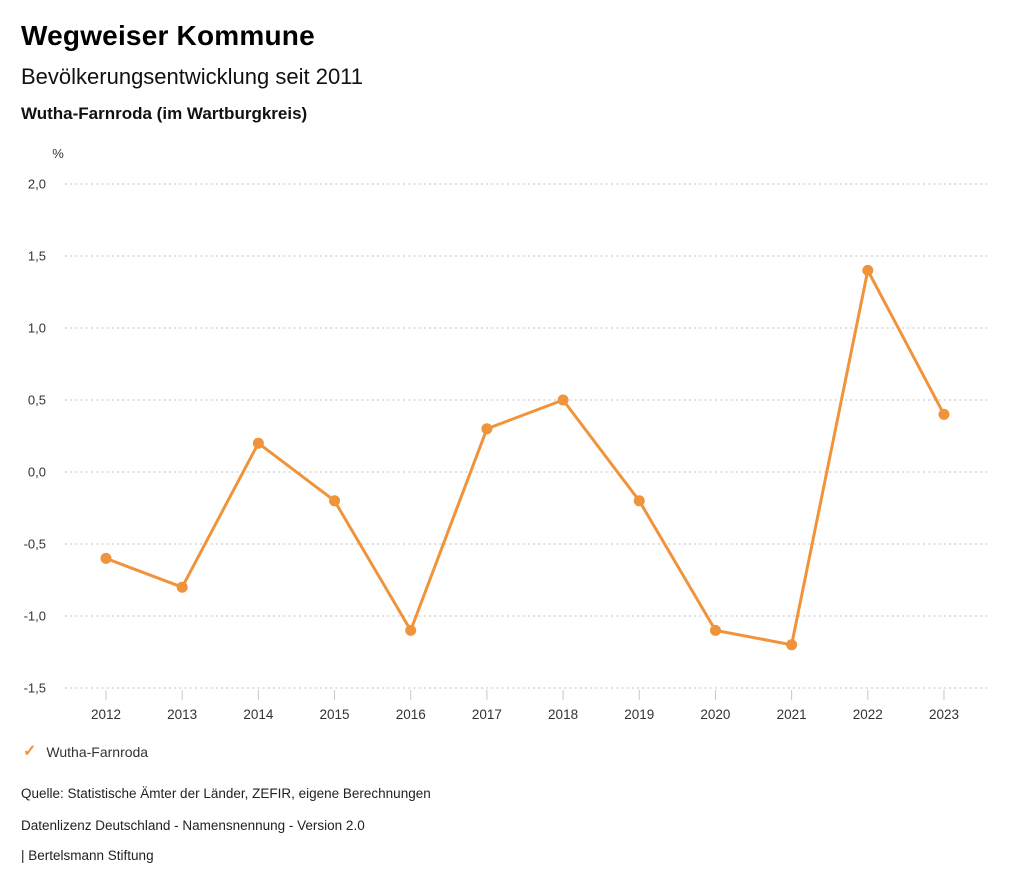 The height and width of the screenshot is (888, 1024). I want to click on y-axis-tick-label: 1,0, so click(37, 328).